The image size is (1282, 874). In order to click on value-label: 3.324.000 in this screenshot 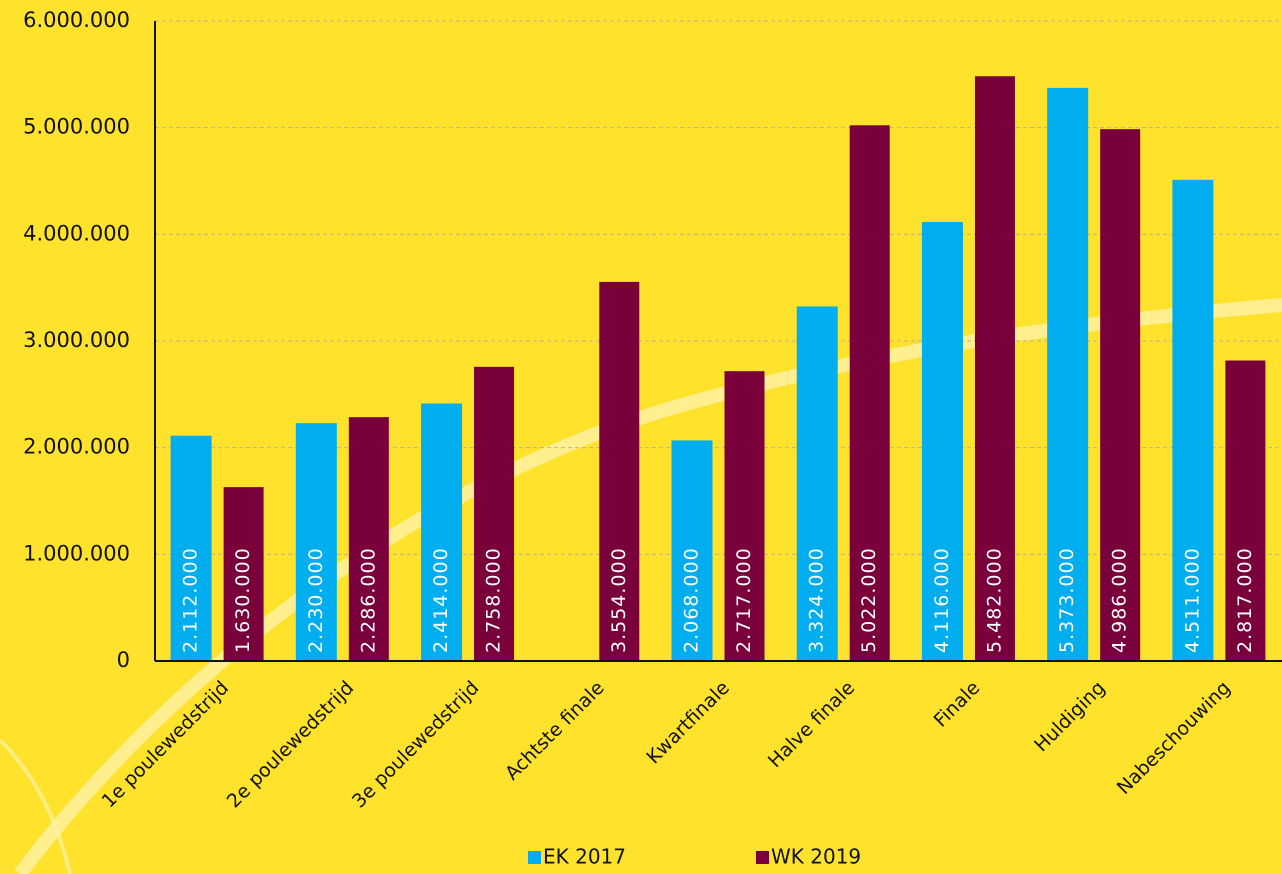, I will do `click(817, 600)`.